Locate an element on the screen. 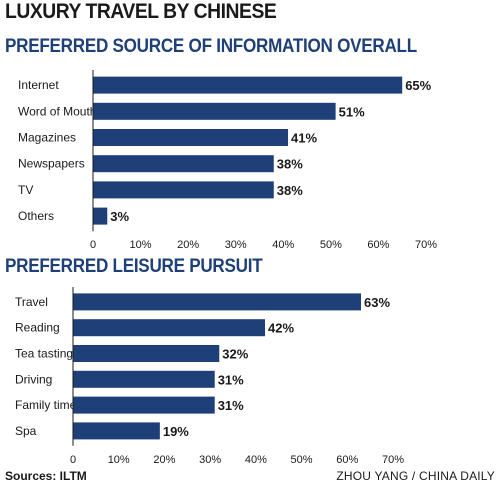 The image size is (500, 489). data-label: 41% is located at coordinates (304, 138).